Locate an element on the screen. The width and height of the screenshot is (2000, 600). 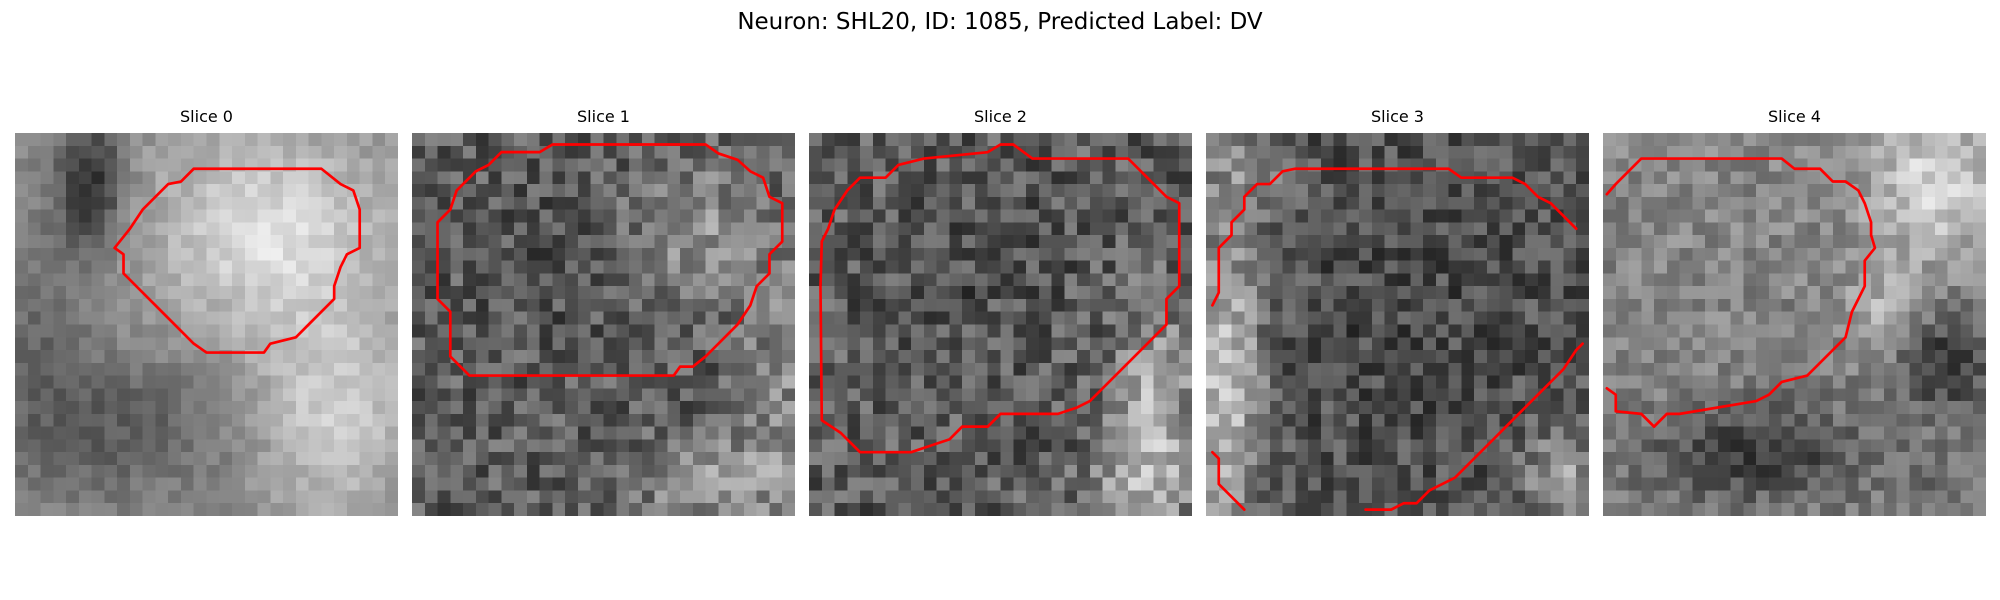
slice-title: Slice 2 is located at coordinates (1000, 116).